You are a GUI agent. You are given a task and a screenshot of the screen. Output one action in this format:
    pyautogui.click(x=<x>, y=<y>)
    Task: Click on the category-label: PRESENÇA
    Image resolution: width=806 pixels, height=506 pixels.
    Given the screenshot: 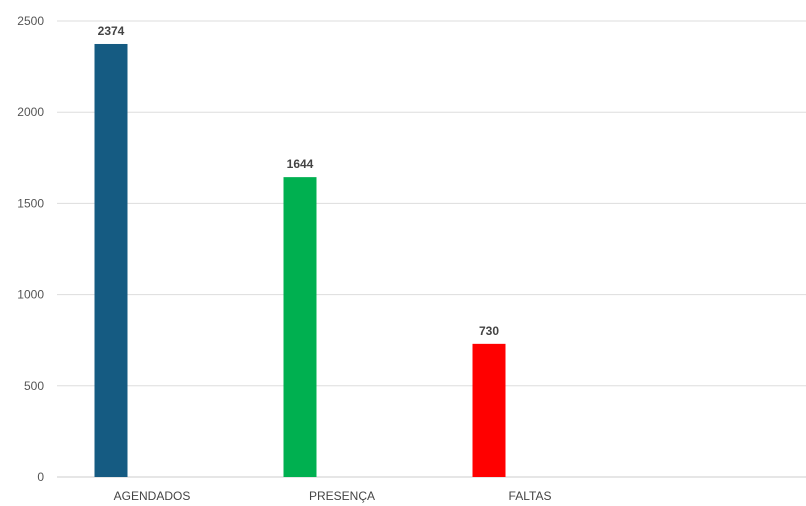 What is the action you would take?
    pyautogui.click(x=342, y=496)
    